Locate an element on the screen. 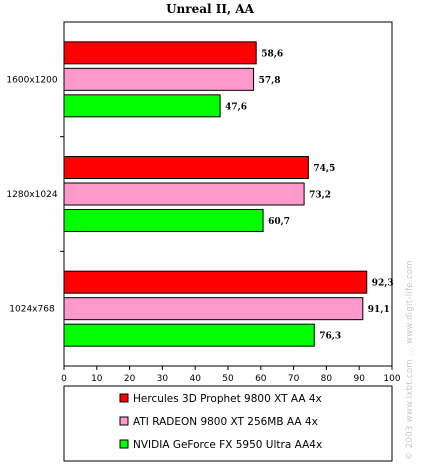  x-tick-label: 0 is located at coordinates (64, 379).